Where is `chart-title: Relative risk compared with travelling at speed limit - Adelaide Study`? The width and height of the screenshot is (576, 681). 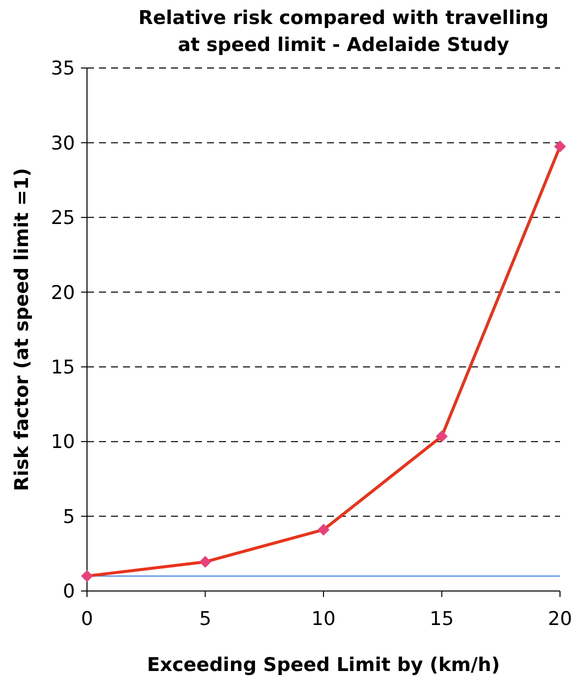
chart-title: Relative risk compared with travelling at speed limit - Adelaide Study is located at coordinates (343, 31).